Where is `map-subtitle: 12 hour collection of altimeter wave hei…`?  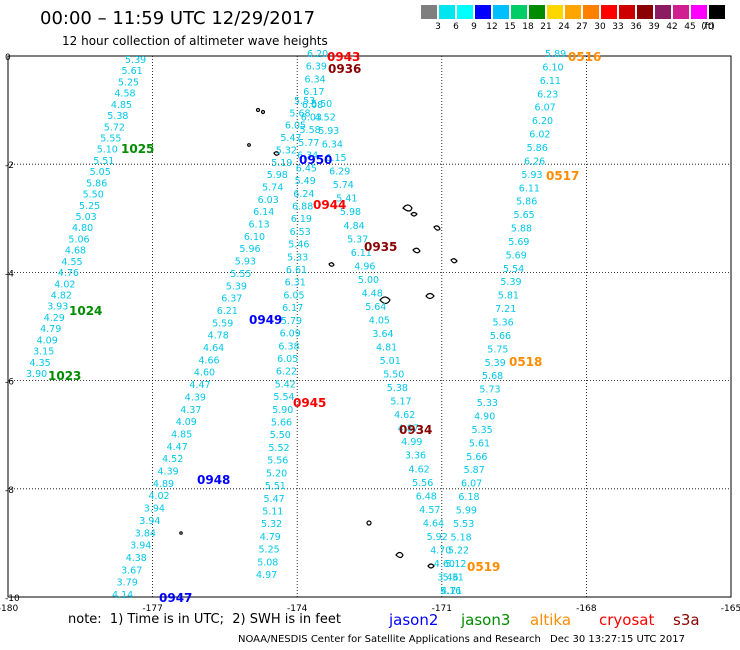
map-subtitle: 12 hour collection of altimeter wave hei… is located at coordinates (195, 41).